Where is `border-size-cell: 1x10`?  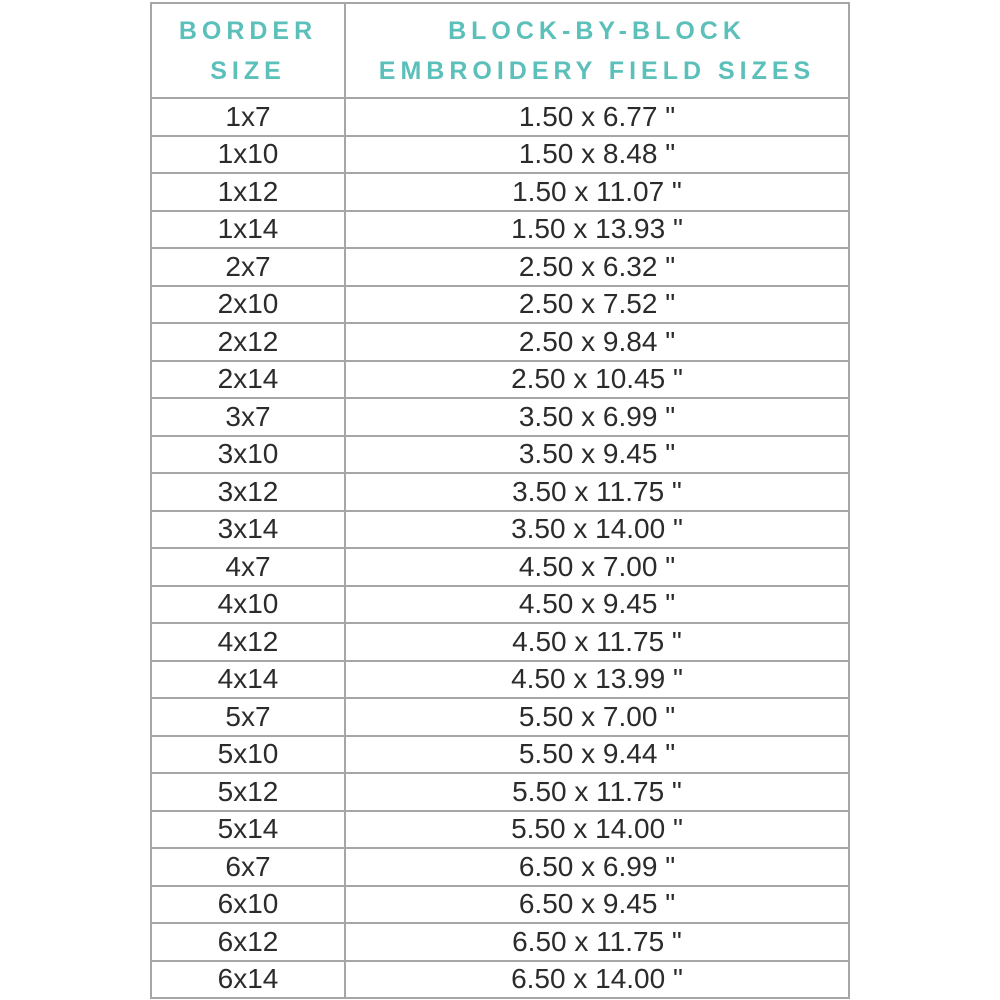
border-size-cell: 1x10 is located at coordinates (248, 154).